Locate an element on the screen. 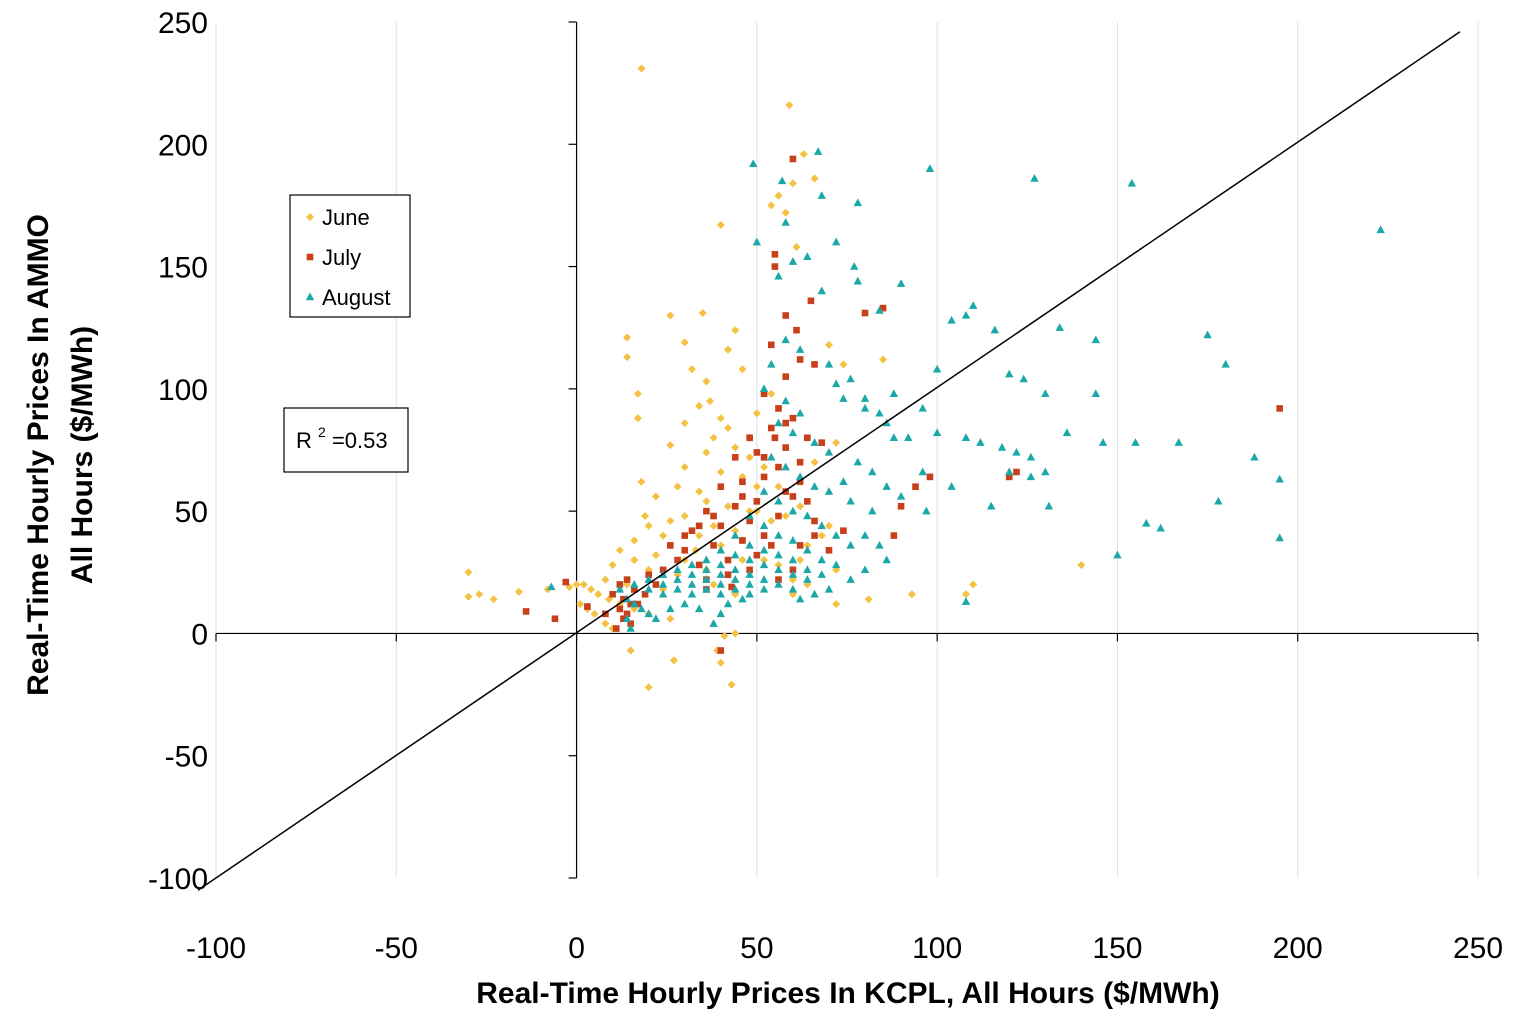 The height and width of the screenshot is (1013, 1520). y-tick-label: -100 is located at coordinates (178, 879).